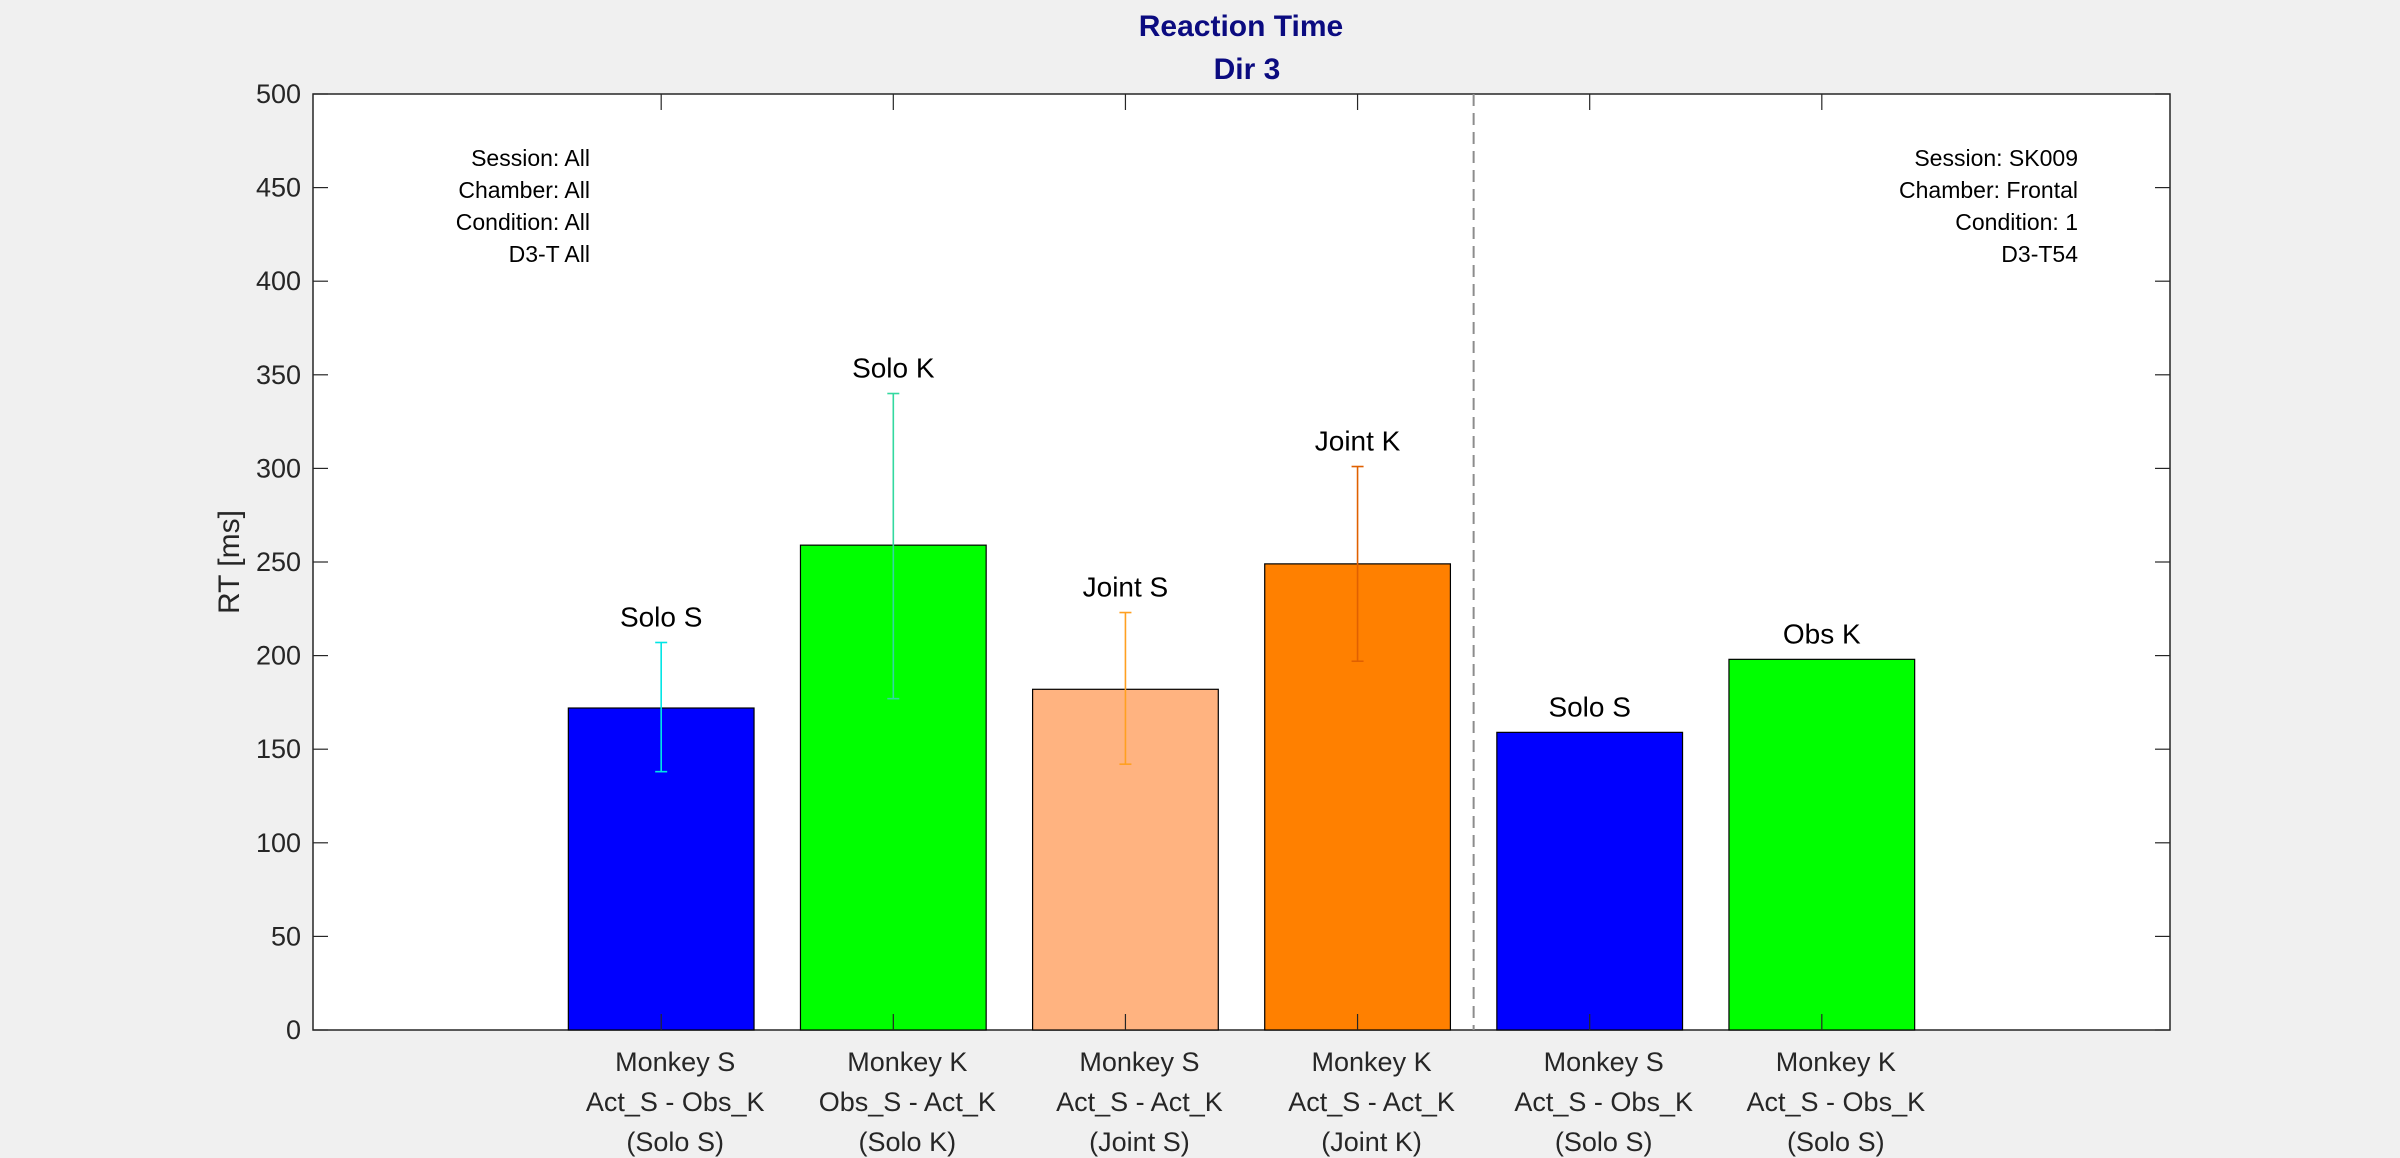 The height and width of the screenshot is (1158, 2400). What do you see at coordinates (1247, 69) in the screenshot?
I see `chart-subtitle: Dir 3` at bounding box center [1247, 69].